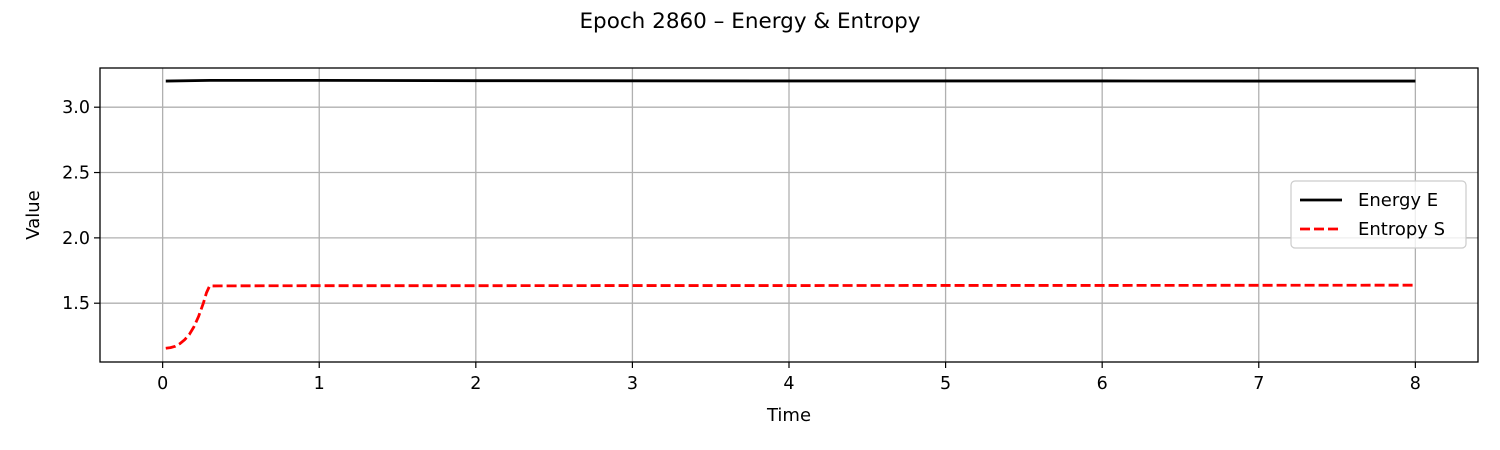 Image resolution: width=1500 pixels, height=450 pixels. I want to click on x-tick-label: 3, so click(632, 384).